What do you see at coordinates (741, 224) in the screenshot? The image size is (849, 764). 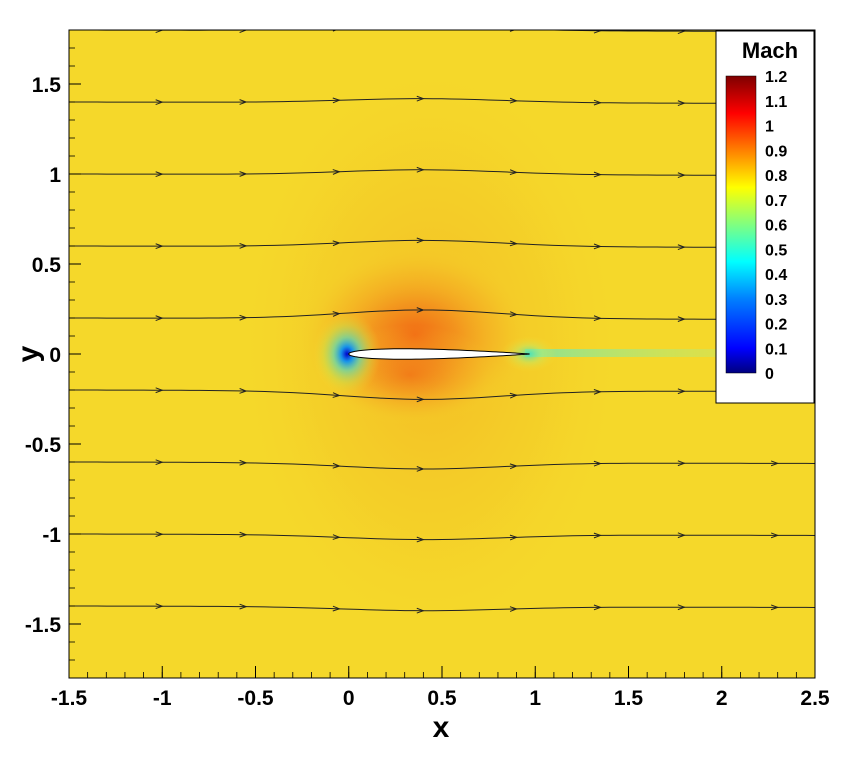 I see `colorbar` at bounding box center [741, 224].